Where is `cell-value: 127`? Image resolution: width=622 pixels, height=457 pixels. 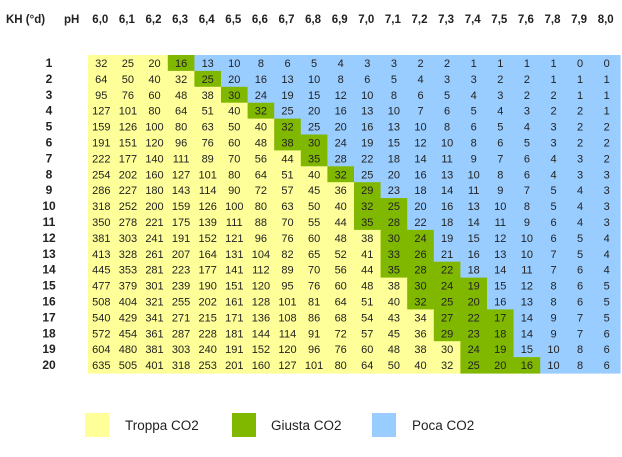 cell-value: 127 is located at coordinates (287, 366).